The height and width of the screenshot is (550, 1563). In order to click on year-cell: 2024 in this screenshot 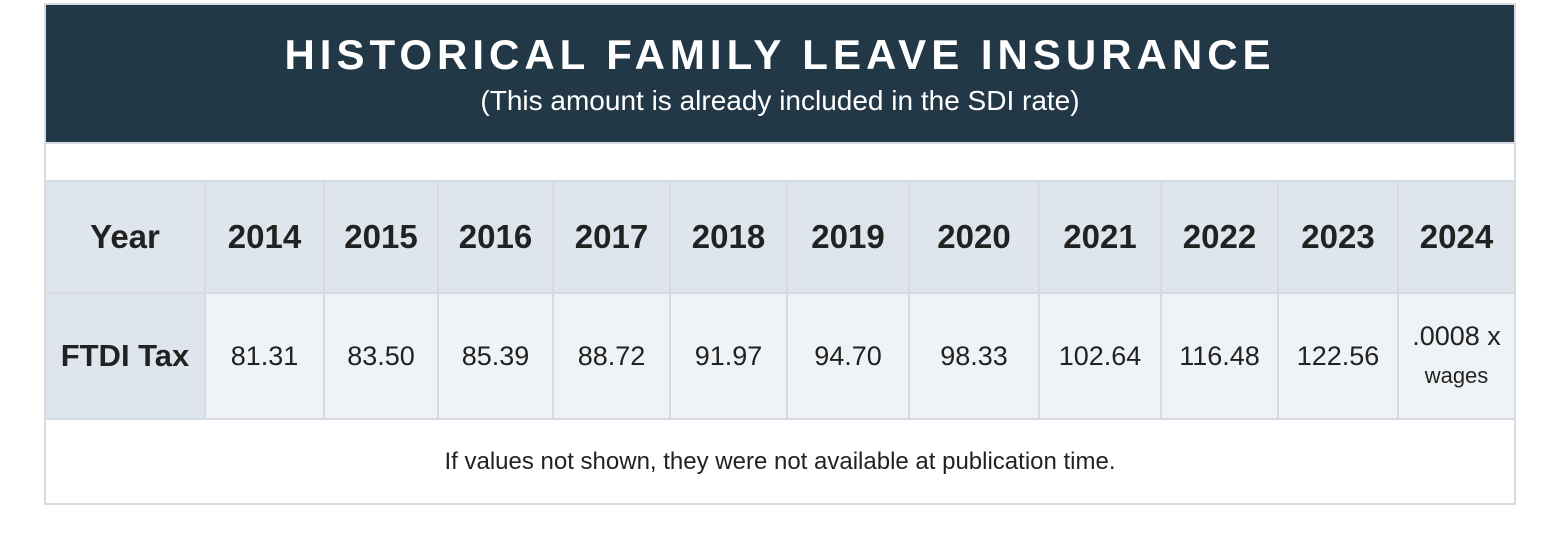, I will do `click(1455, 237)`.